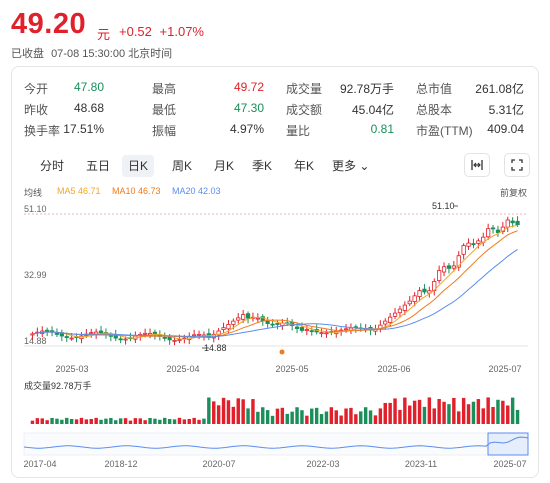  Describe the element at coordinates (291, 369) in the screenshot. I see `x-tick-label: 2025-05` at that location.